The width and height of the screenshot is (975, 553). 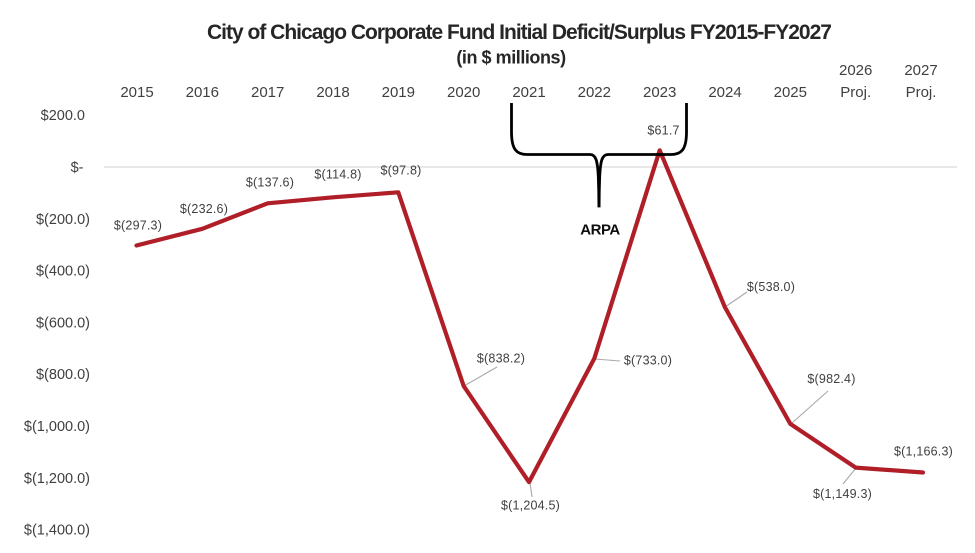 I want to click on svg-text: $(137.6), so click(x=270, y=183).